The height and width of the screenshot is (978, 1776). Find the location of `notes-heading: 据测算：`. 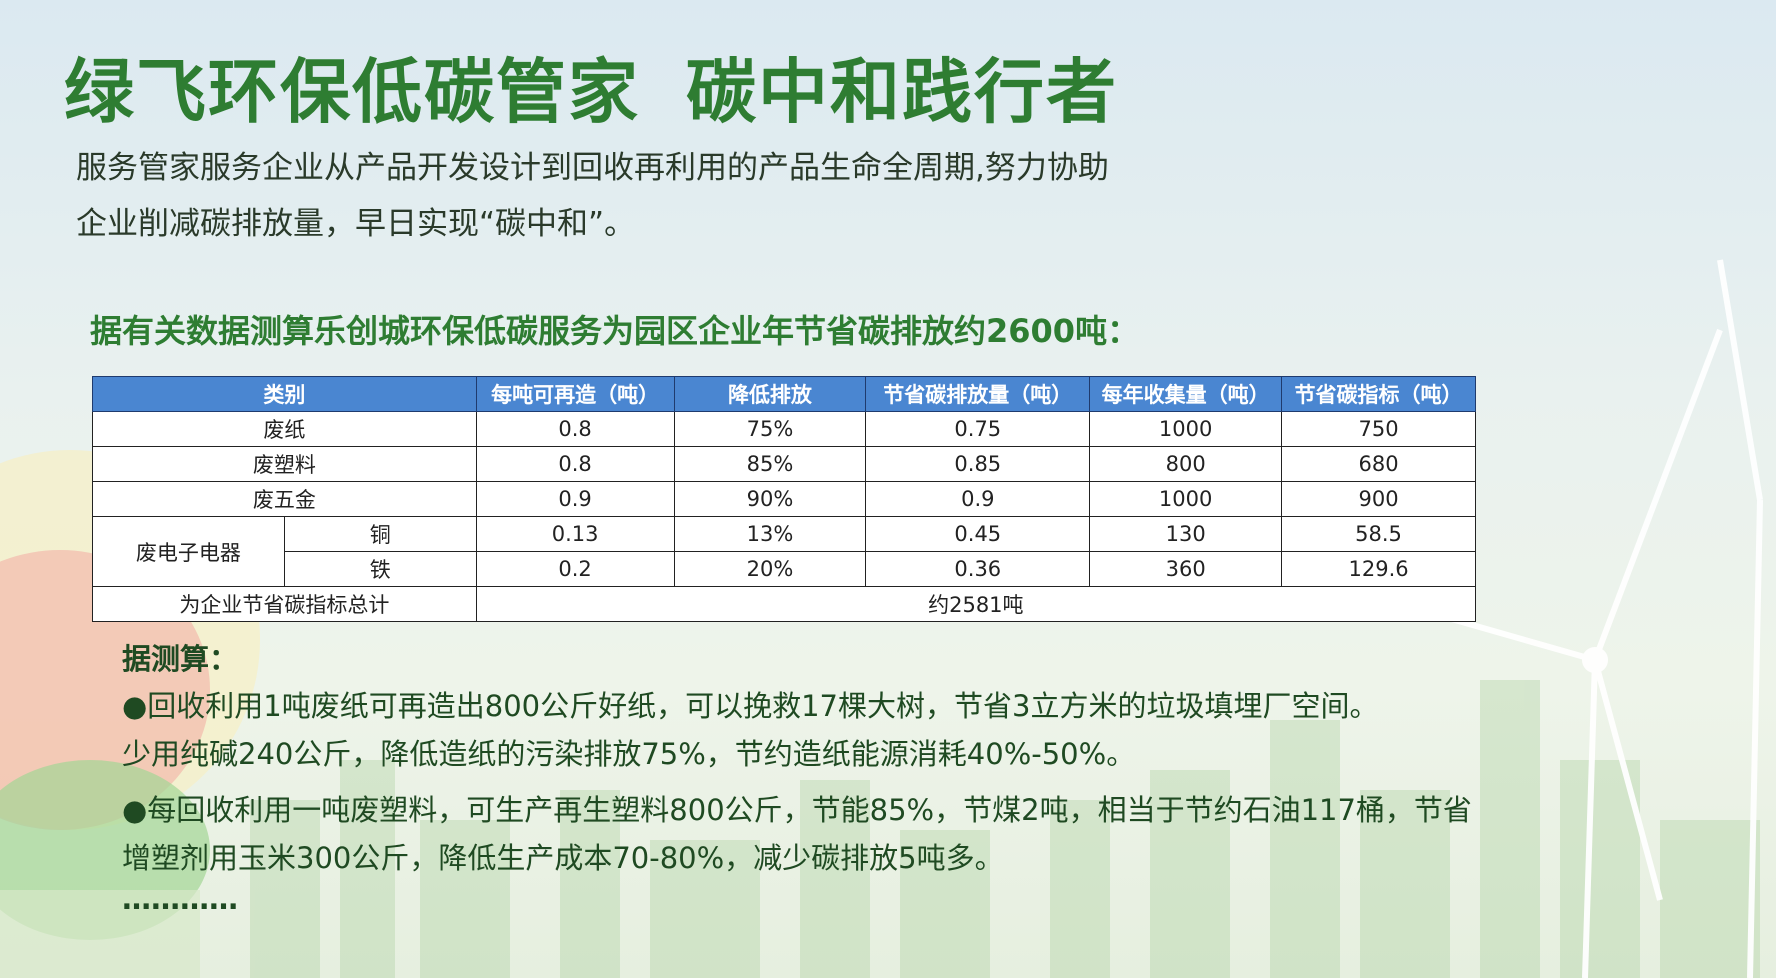

notes-heading: 据测算： is located at coordinates (180, 659).